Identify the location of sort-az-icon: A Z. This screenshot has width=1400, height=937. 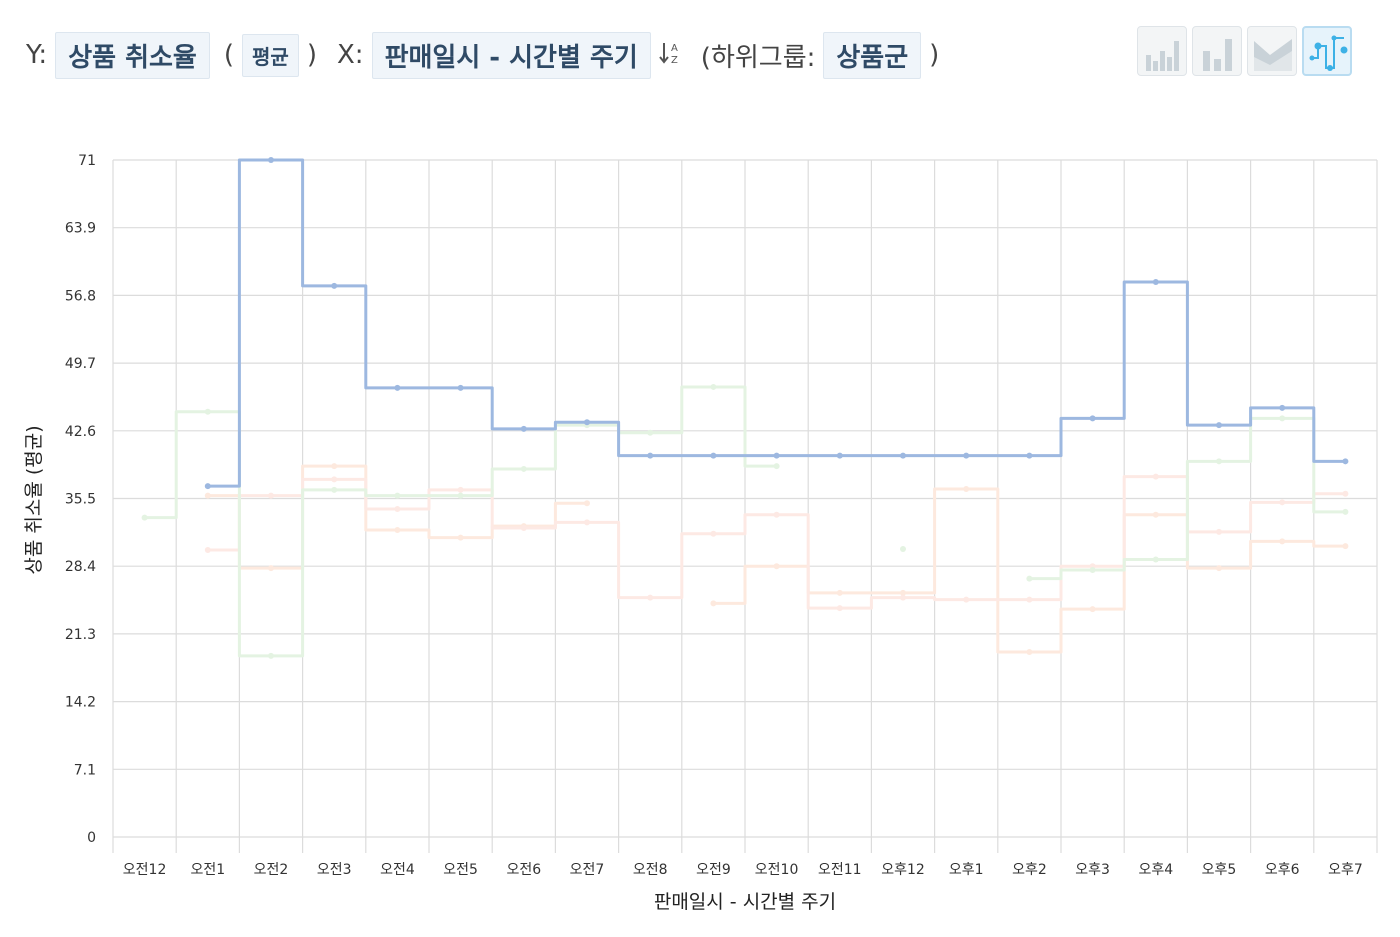
(670, 55).